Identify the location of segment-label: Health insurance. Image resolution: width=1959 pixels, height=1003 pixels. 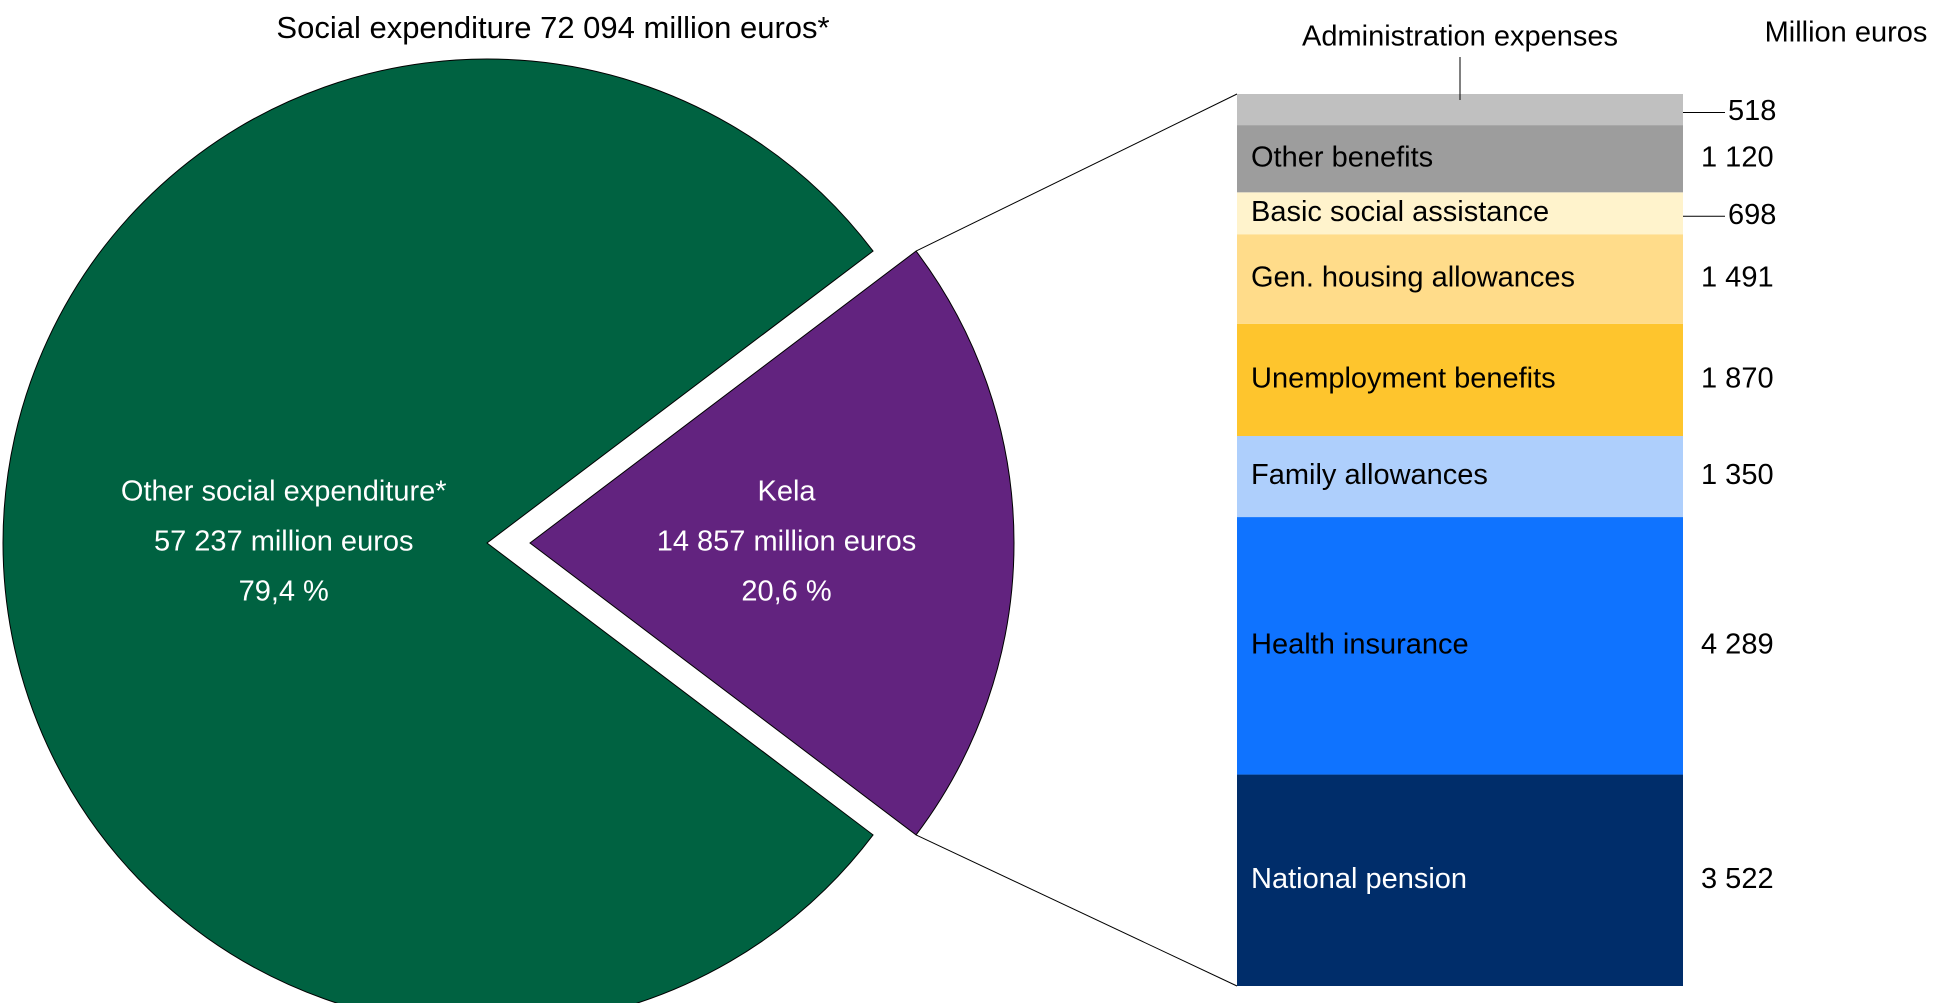
(1360, 644).